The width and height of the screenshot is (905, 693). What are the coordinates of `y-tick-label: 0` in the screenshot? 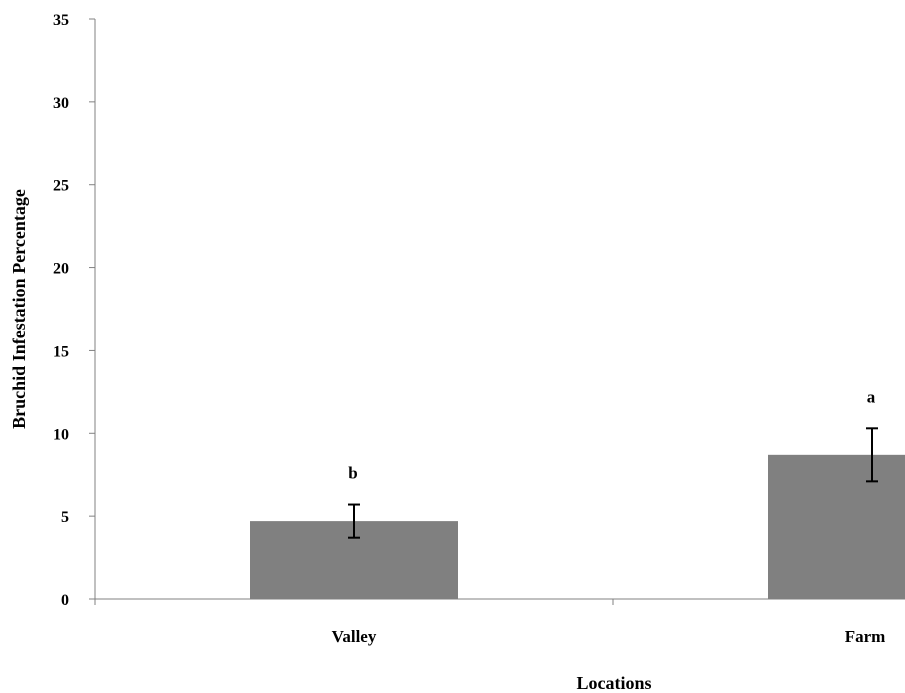 It's located at (65, 600).